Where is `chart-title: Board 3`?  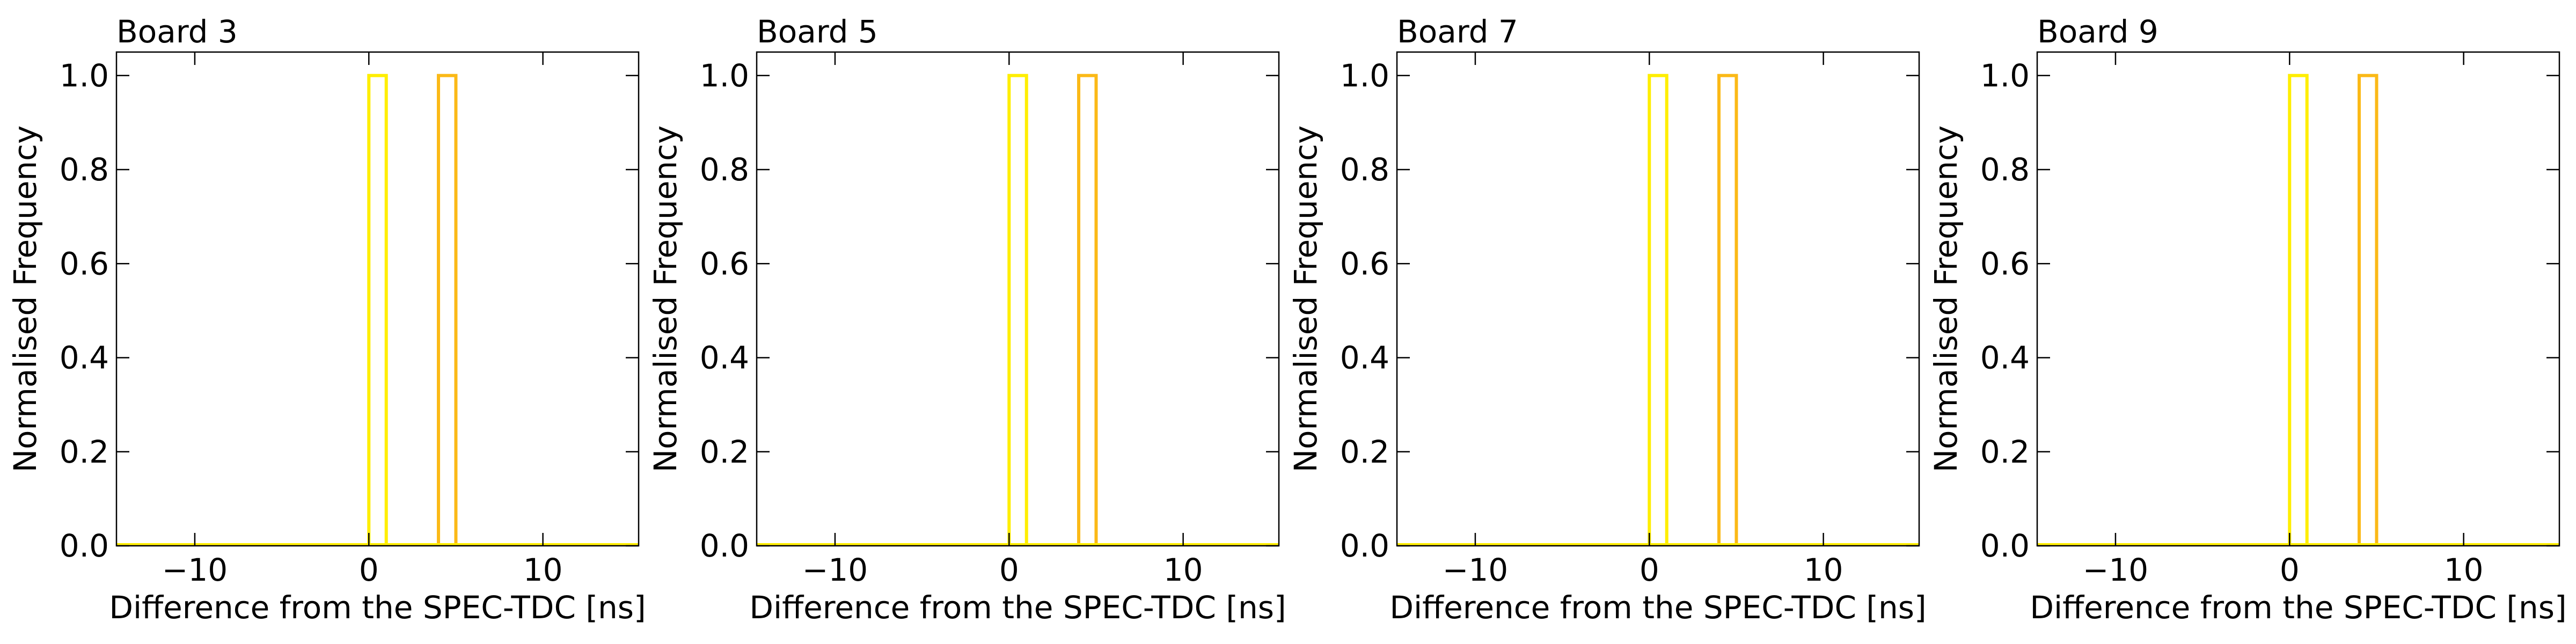 chart-title: Board 3 is located at coordinates (177, 31).